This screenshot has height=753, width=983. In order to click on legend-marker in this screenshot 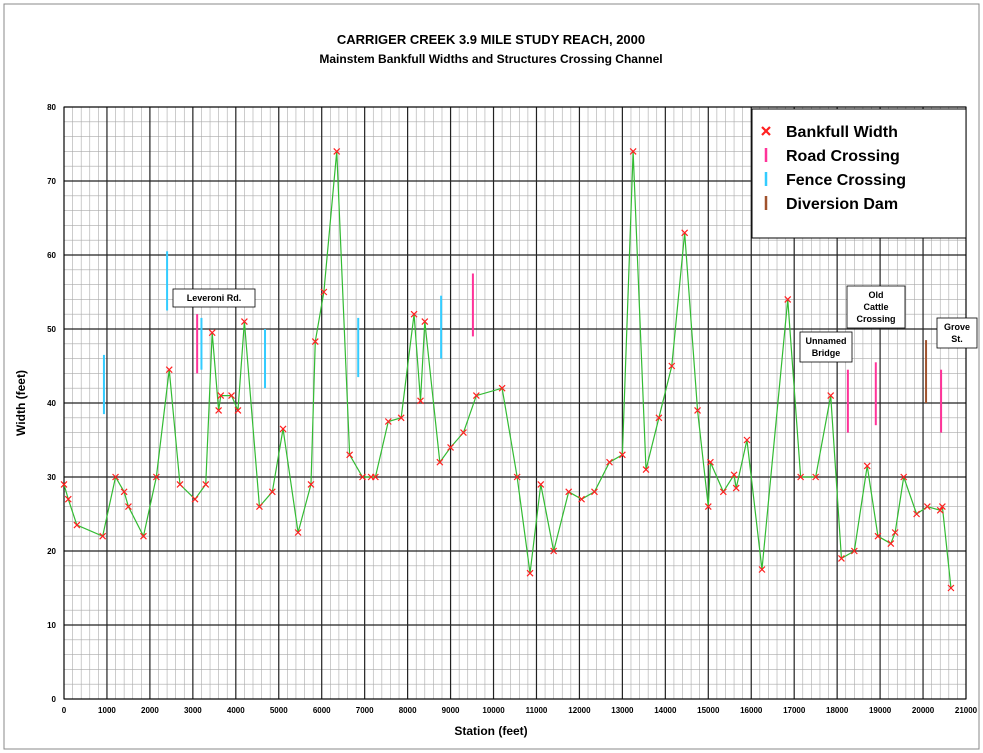, I will do `click(766, 131)`.